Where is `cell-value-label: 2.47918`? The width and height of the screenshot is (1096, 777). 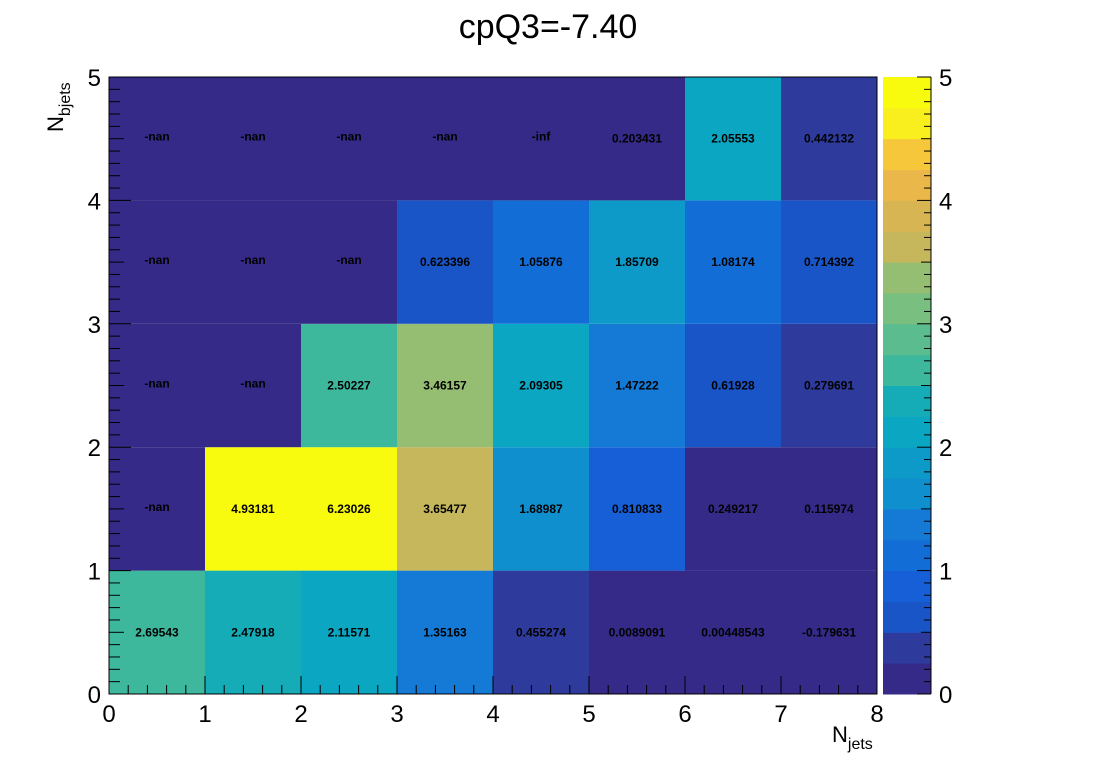 cell-value-label: 2.47918 is located at coordinates (253, 632).